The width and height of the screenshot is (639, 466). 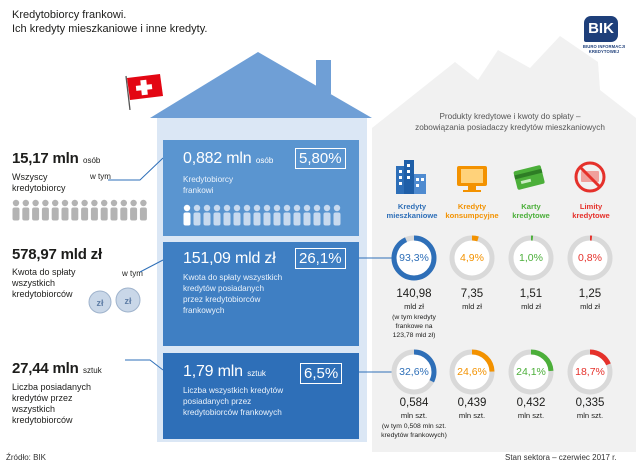 I want to click on franc-borrowers-desc-2: frankowi, so click(x=198, y=190).